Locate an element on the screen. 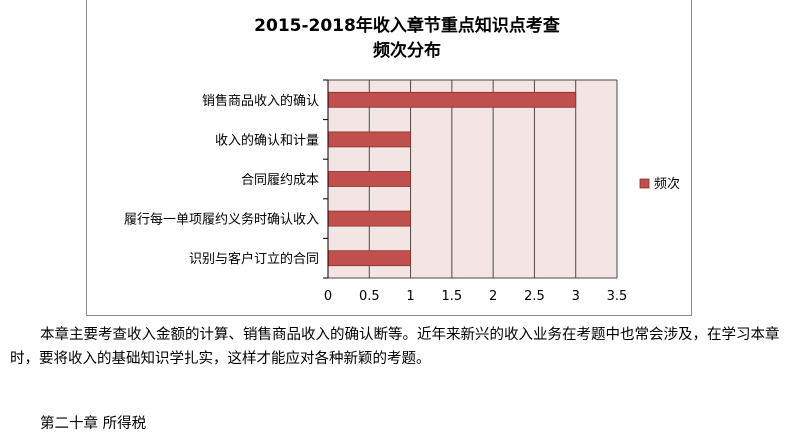 The height and width of the screenshot is (437, 790). x-tick-label: 1.5 is located at coordinates (452, 296).